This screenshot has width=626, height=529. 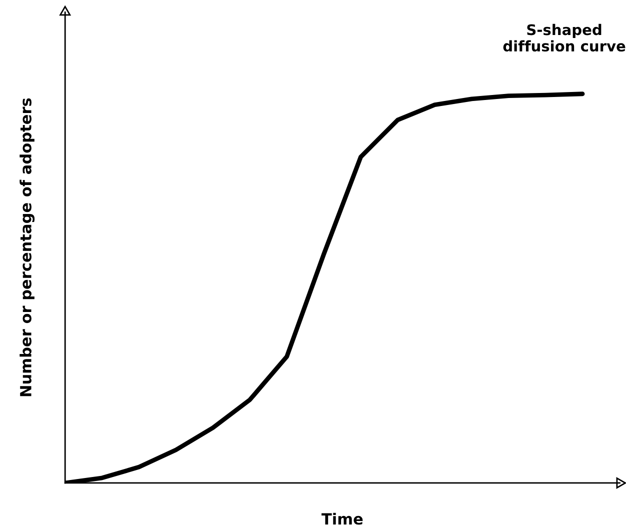 What do you see at coordinates (564, 38) in the screenshot?
I see `text: S-shaped diffusion curve` at bounding box center [564, 38].